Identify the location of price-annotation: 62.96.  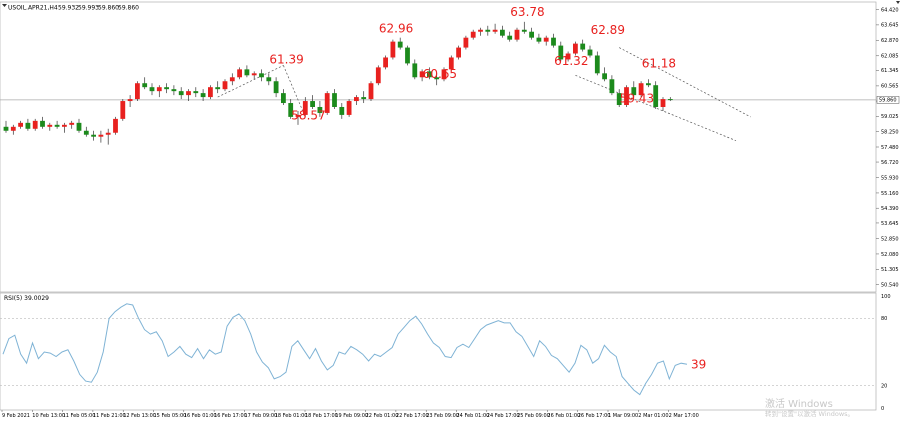
(396, 28).